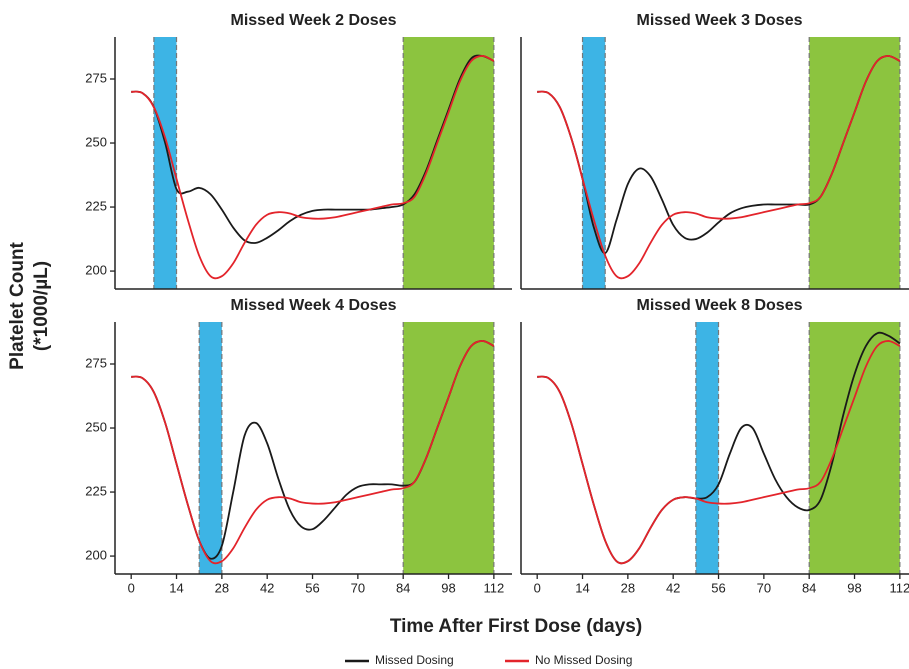 The image size is (909, 669). What do you see at coordinates (17, 305) in the screenshot?
I see `y-axis-label: Platelet Count` at bounding box center [17, 305].